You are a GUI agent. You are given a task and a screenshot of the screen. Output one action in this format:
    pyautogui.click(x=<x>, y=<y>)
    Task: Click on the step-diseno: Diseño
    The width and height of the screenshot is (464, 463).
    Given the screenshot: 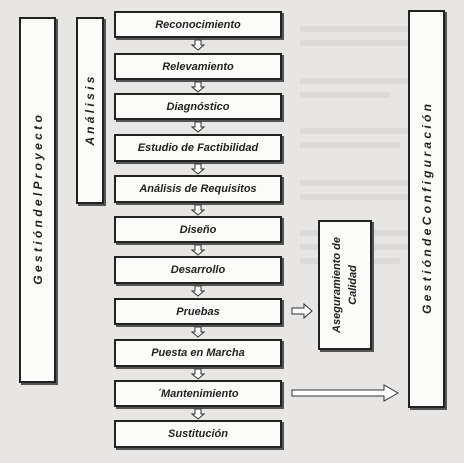 What is the action you would take?
    pyautogui.click(x=198, y=229)
    